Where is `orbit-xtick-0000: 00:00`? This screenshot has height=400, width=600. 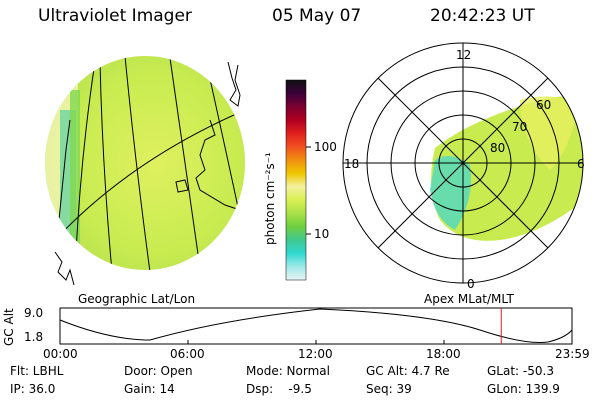 orbit-xtick-0000: 00:00 is located at coordinates (60, 354).